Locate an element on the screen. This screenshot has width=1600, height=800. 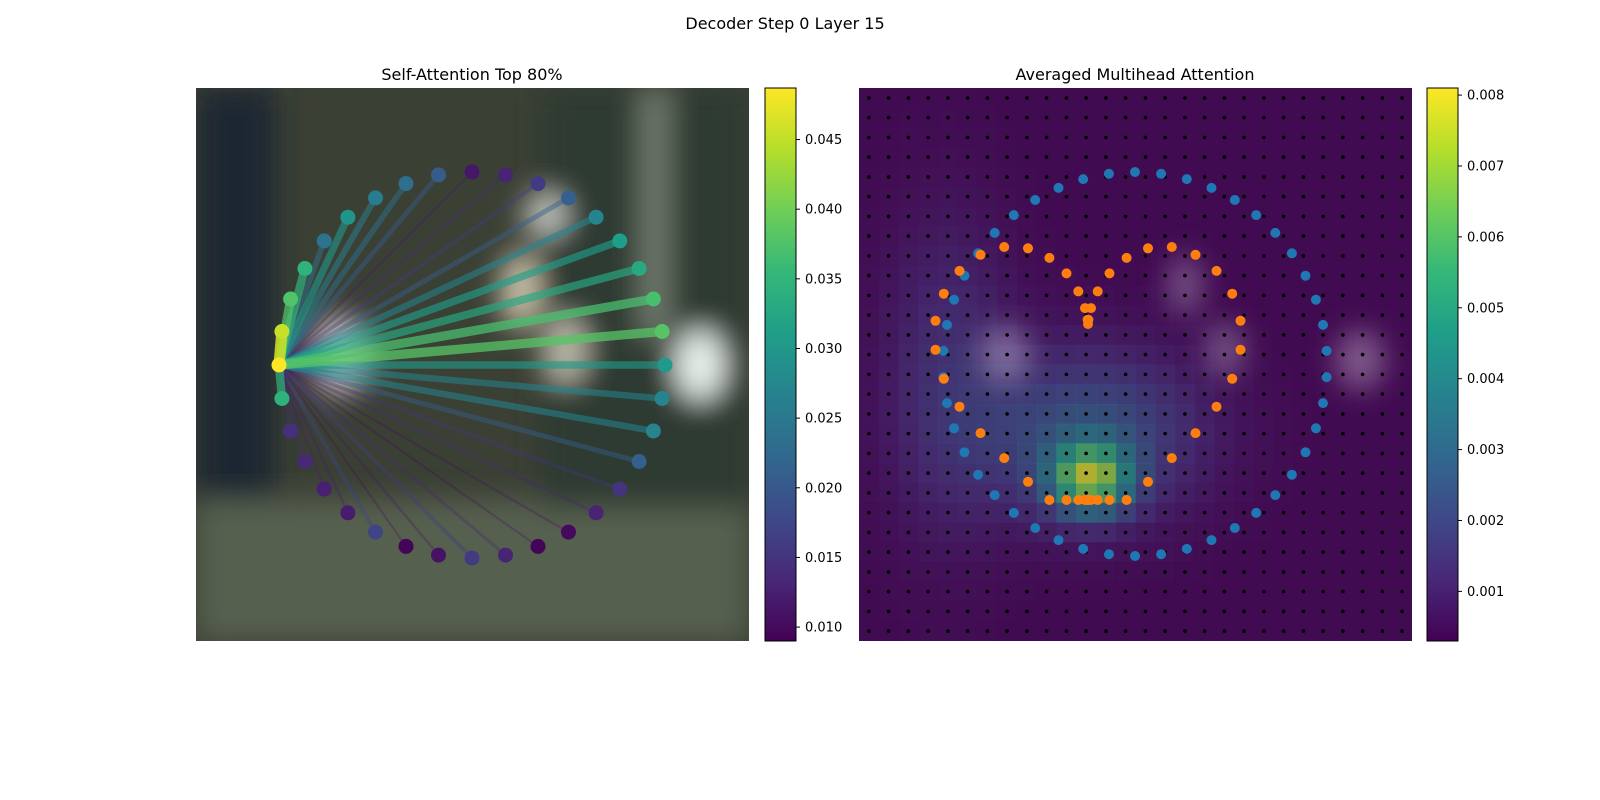
attention-lines is located at coordinates (471, 365).